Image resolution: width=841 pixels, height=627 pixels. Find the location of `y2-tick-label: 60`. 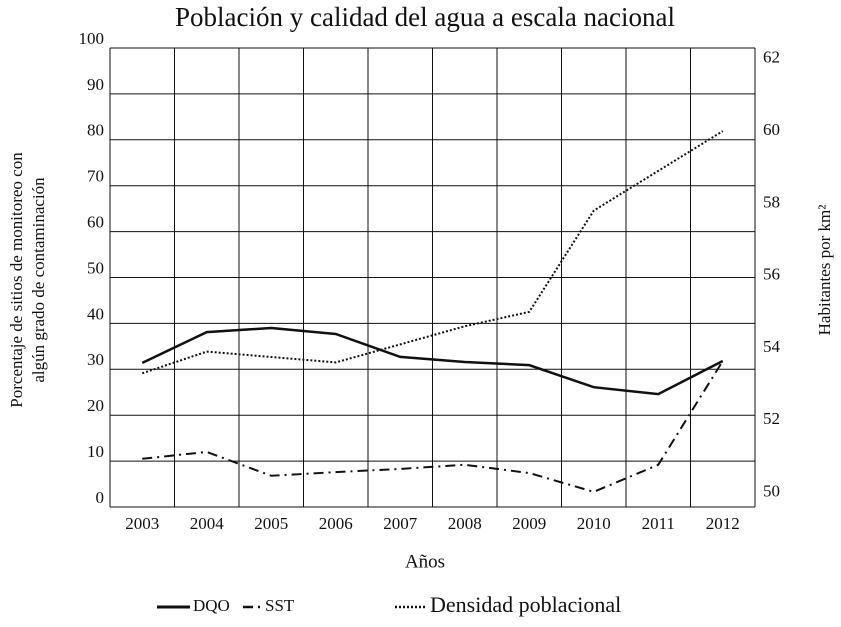

y2-tick-label: 60 is located at coordinates (771, 129).